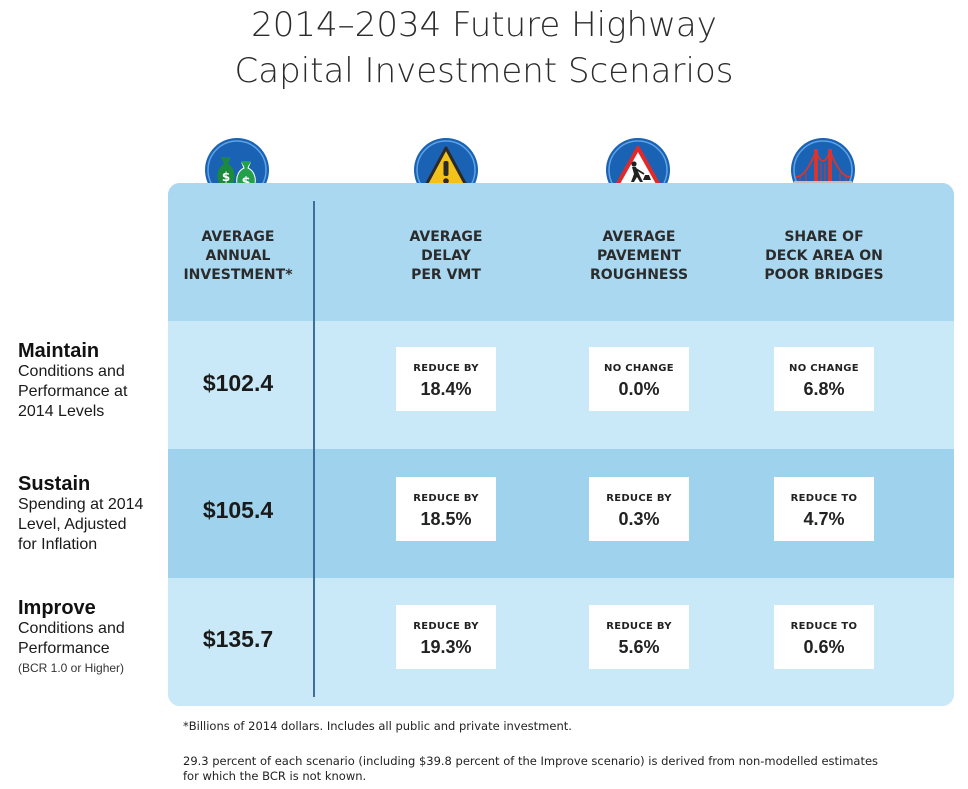 The width and height of the screenshot is (968, 789). I want to click on bridges-cell: REDUCE TO 4.7%, so click(824, 509).